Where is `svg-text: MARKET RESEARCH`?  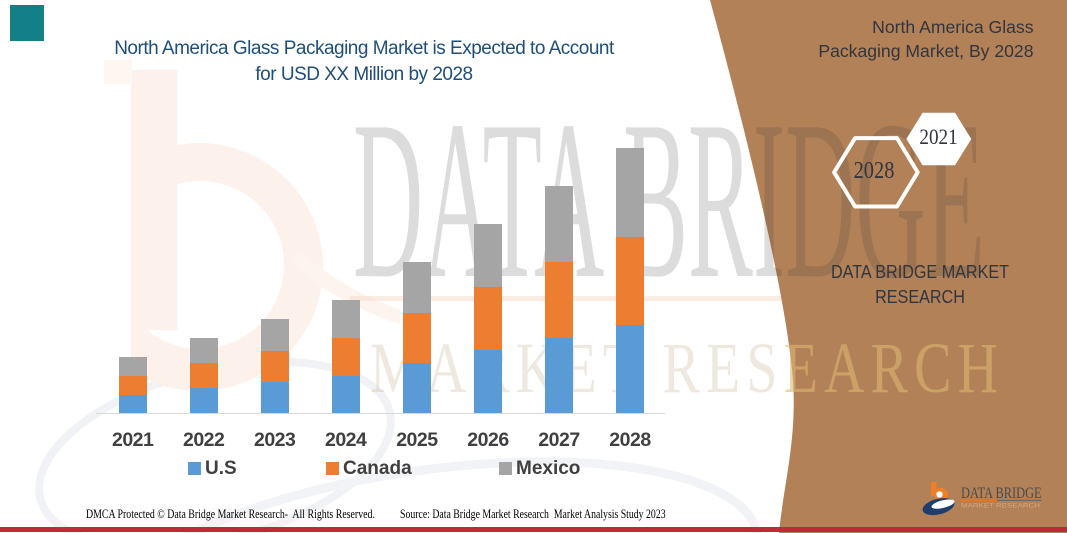
svg-text: MARKET RESEARCH is located at coordinates (1000, 506).